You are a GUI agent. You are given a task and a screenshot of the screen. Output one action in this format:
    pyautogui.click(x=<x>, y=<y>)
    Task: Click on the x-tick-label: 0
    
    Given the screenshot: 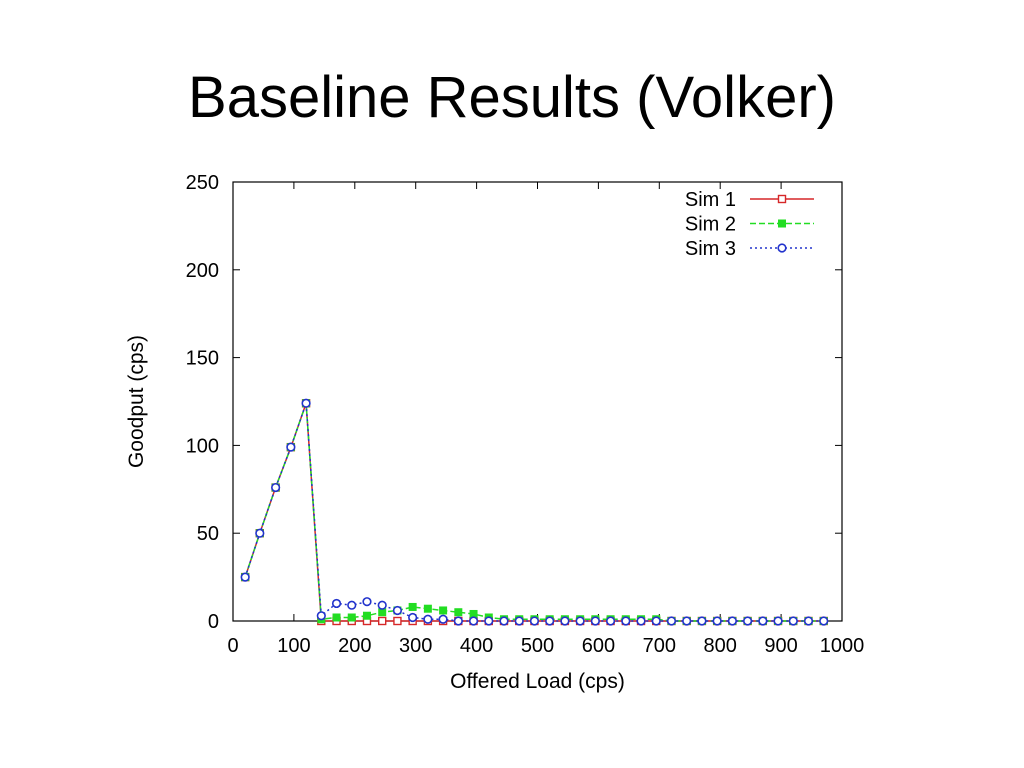 What is the action you would take?
    pyautogui.click(x=232, y=646)
    